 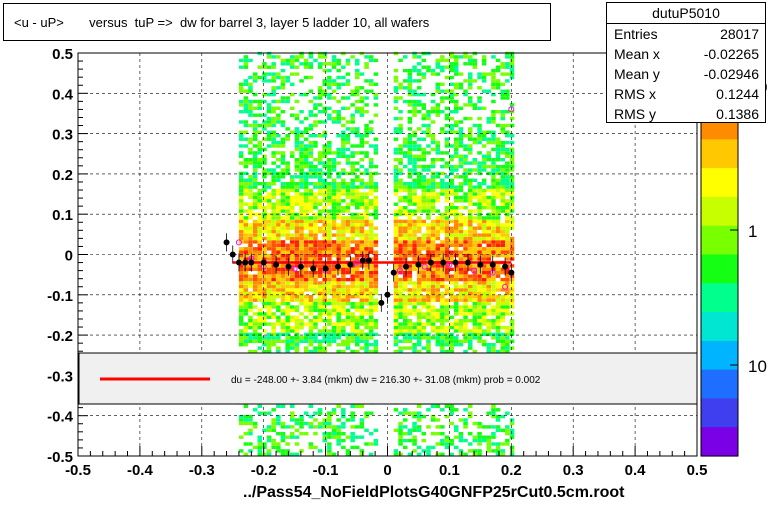 What do you see at coordinates (737, 114) in the screenshot?
I see `stats-value: 0.1386` at bounding box center [737, 114].